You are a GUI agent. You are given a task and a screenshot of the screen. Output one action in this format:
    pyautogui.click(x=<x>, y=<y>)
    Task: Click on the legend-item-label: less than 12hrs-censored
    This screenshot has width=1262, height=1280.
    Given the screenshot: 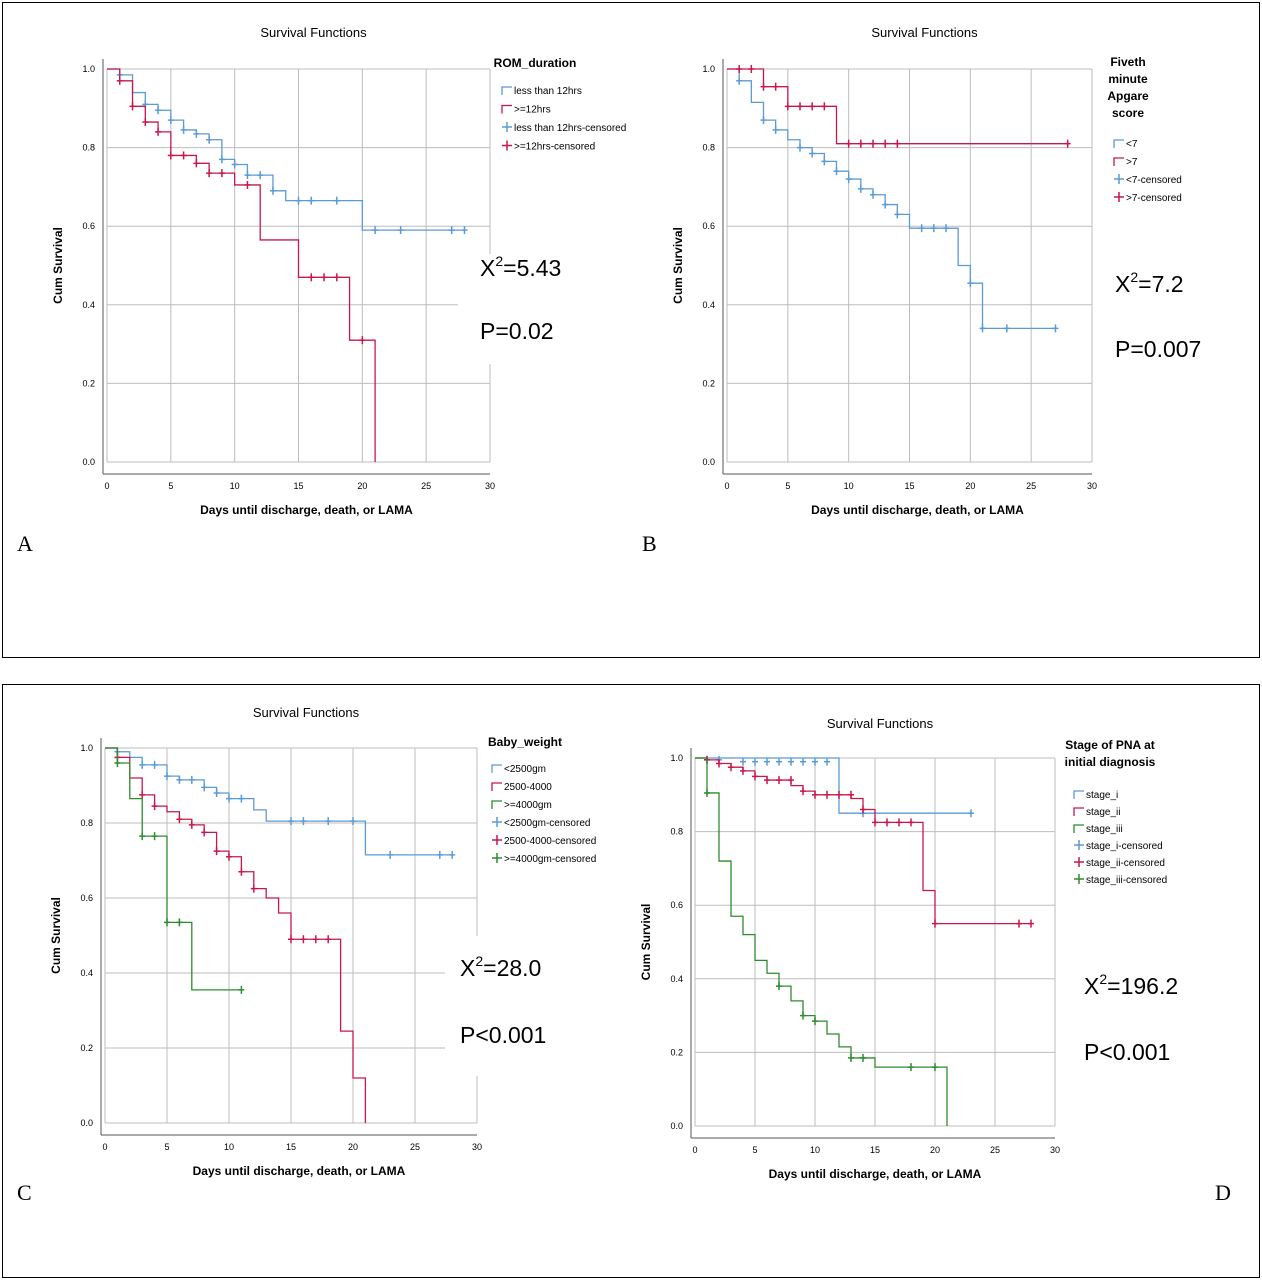 What is the action you would take?
    pyautogui.click(x=570, y=128)
    